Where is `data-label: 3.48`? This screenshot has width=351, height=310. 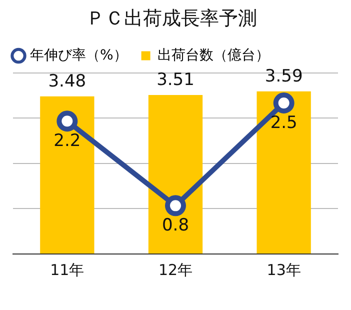
data-label: 3.48 is located at coordinates (67, 81).